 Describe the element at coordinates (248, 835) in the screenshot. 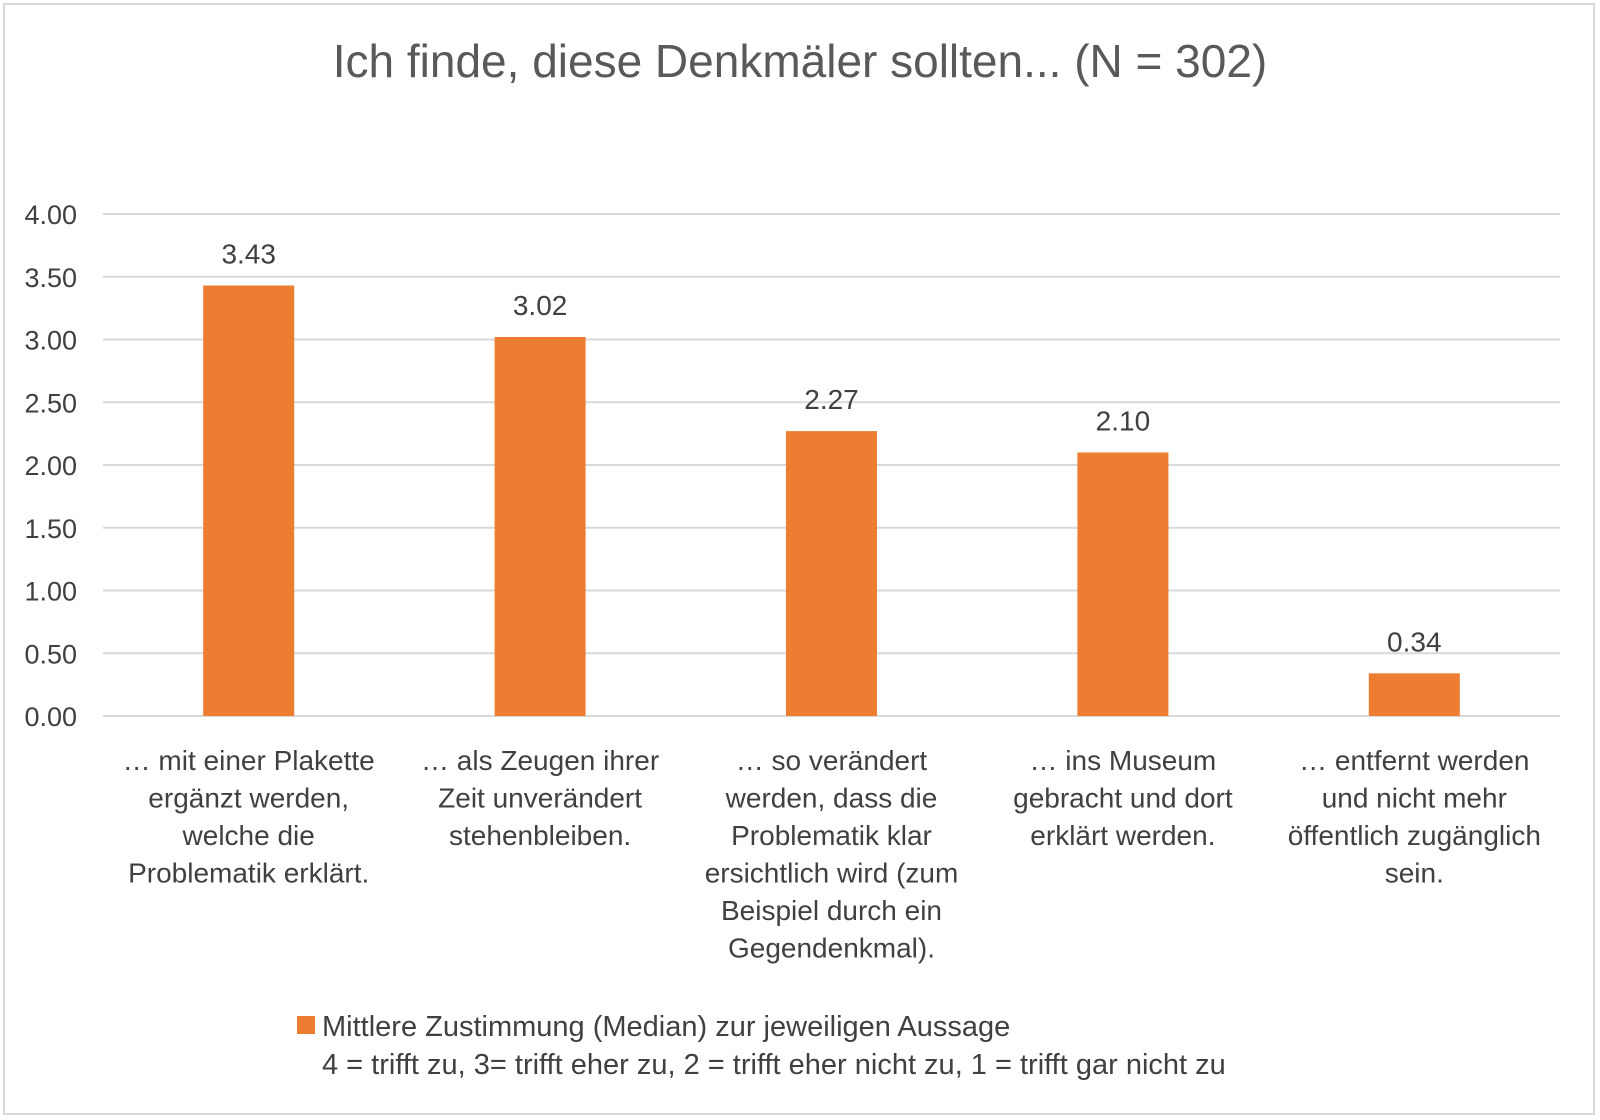

I see `category-label-line: welche die` at that location.